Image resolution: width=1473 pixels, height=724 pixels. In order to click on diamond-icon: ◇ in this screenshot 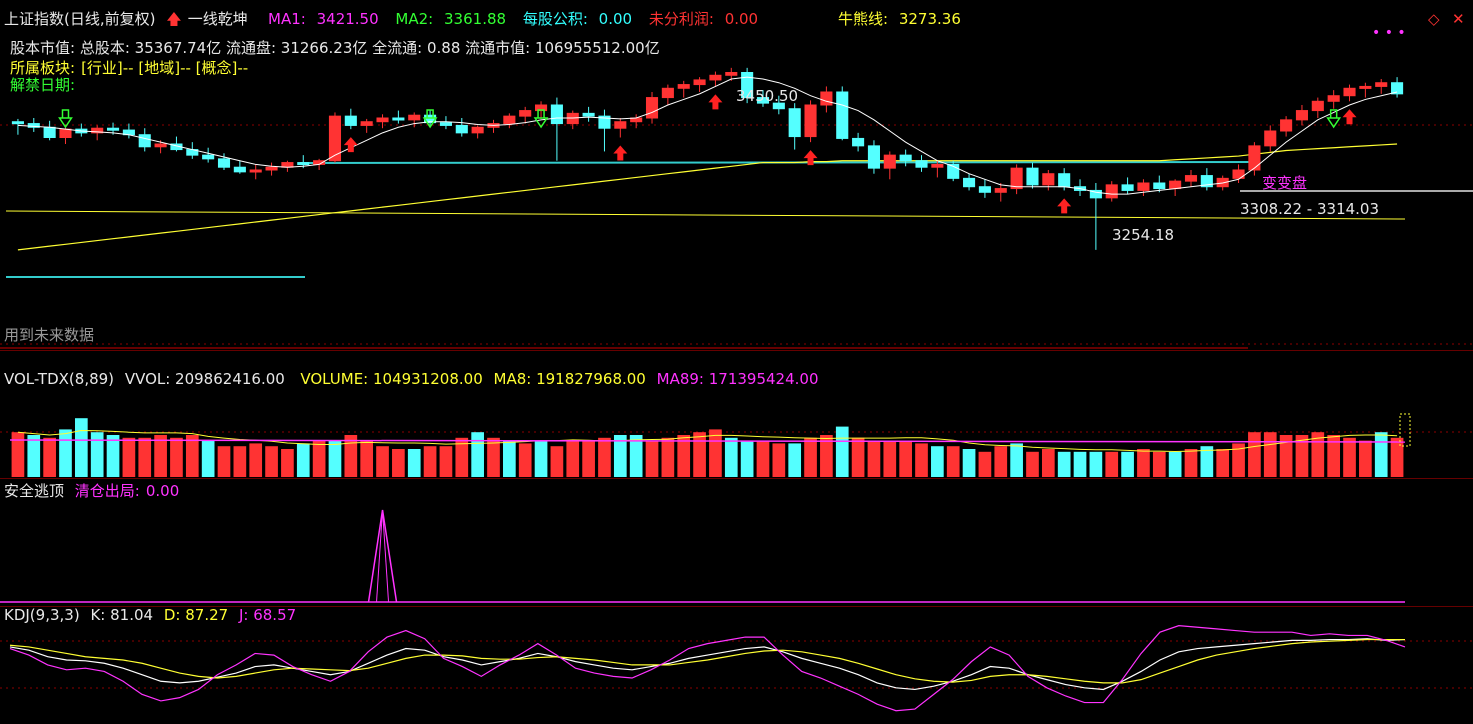, I will do `click(1434, 19)`.